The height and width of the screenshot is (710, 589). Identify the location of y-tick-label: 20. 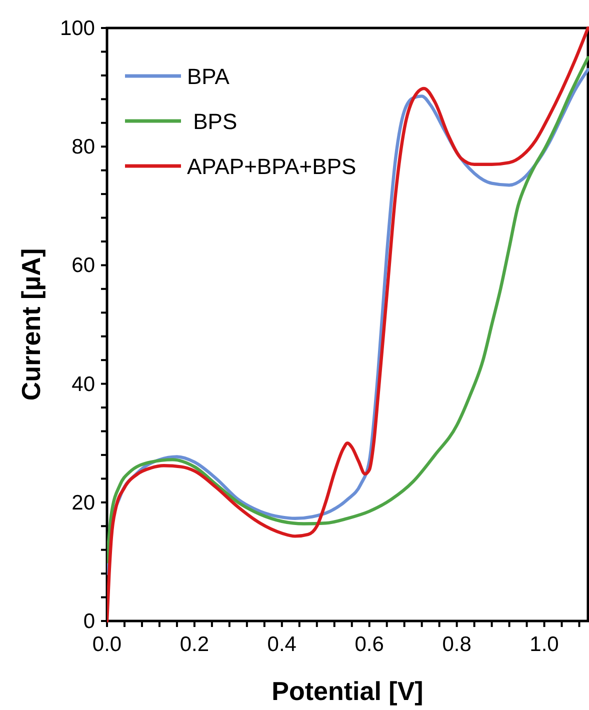
(83, 502).